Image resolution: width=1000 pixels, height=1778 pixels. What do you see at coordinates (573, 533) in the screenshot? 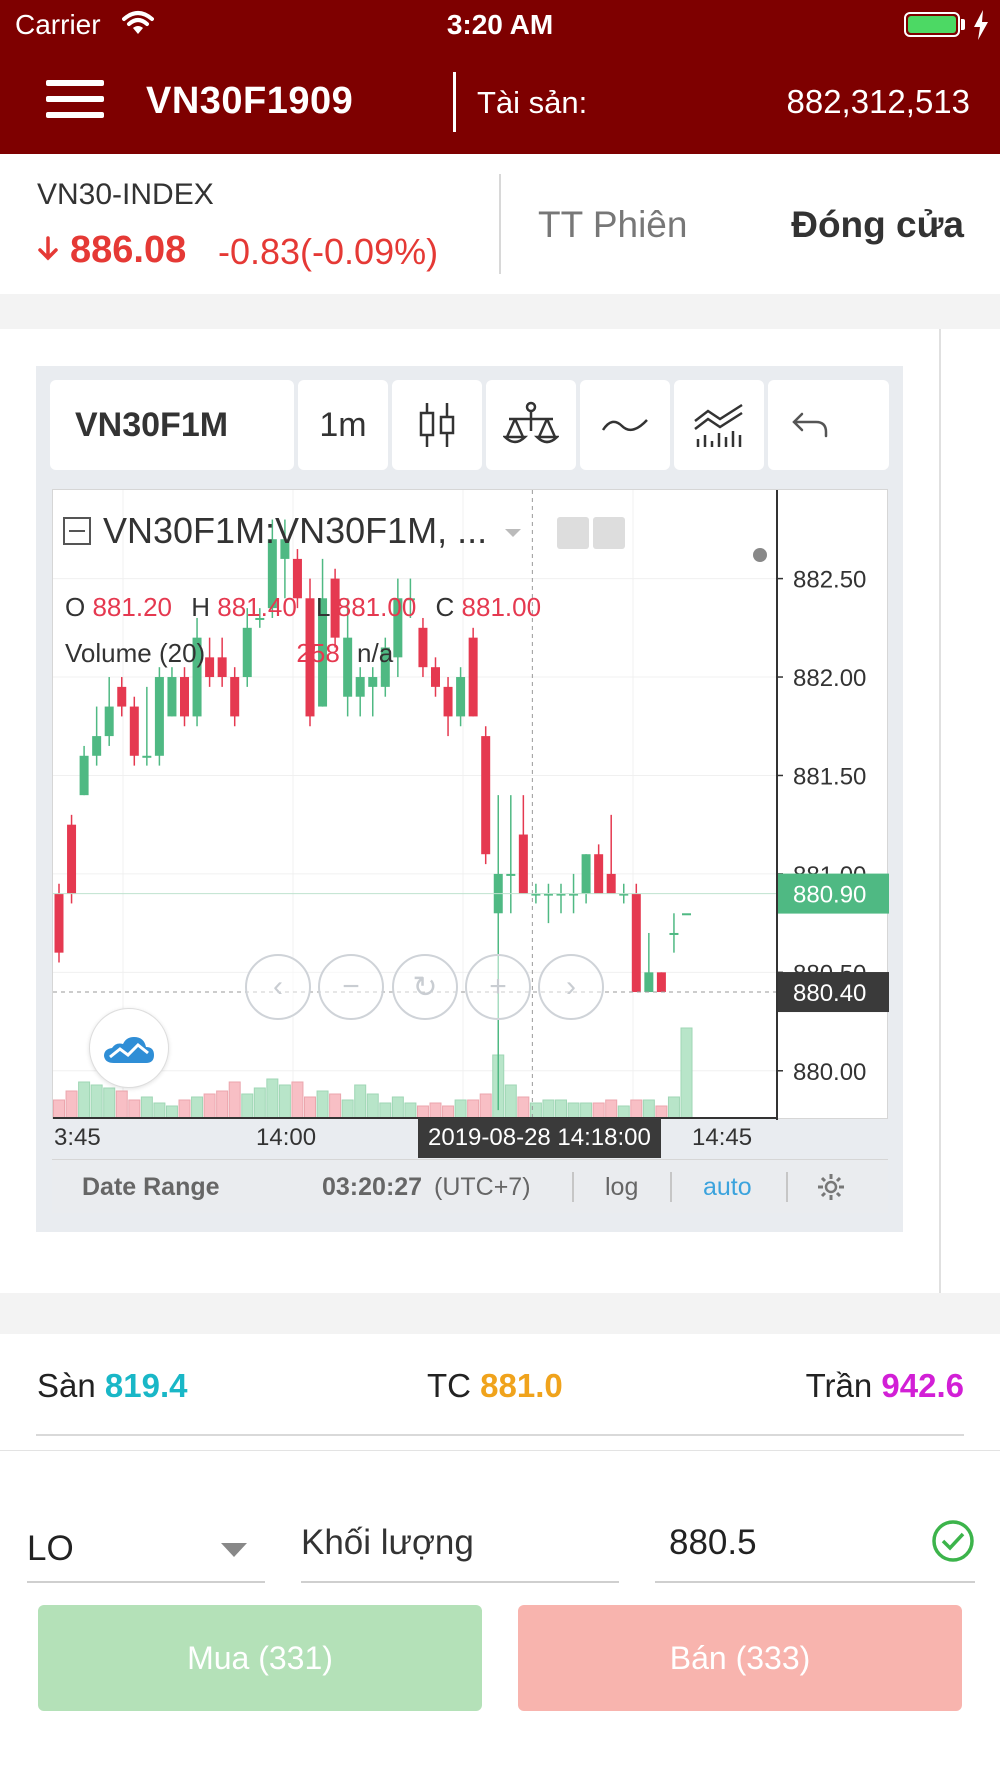
I see `eye-icon` at bounding box center [573, 533].